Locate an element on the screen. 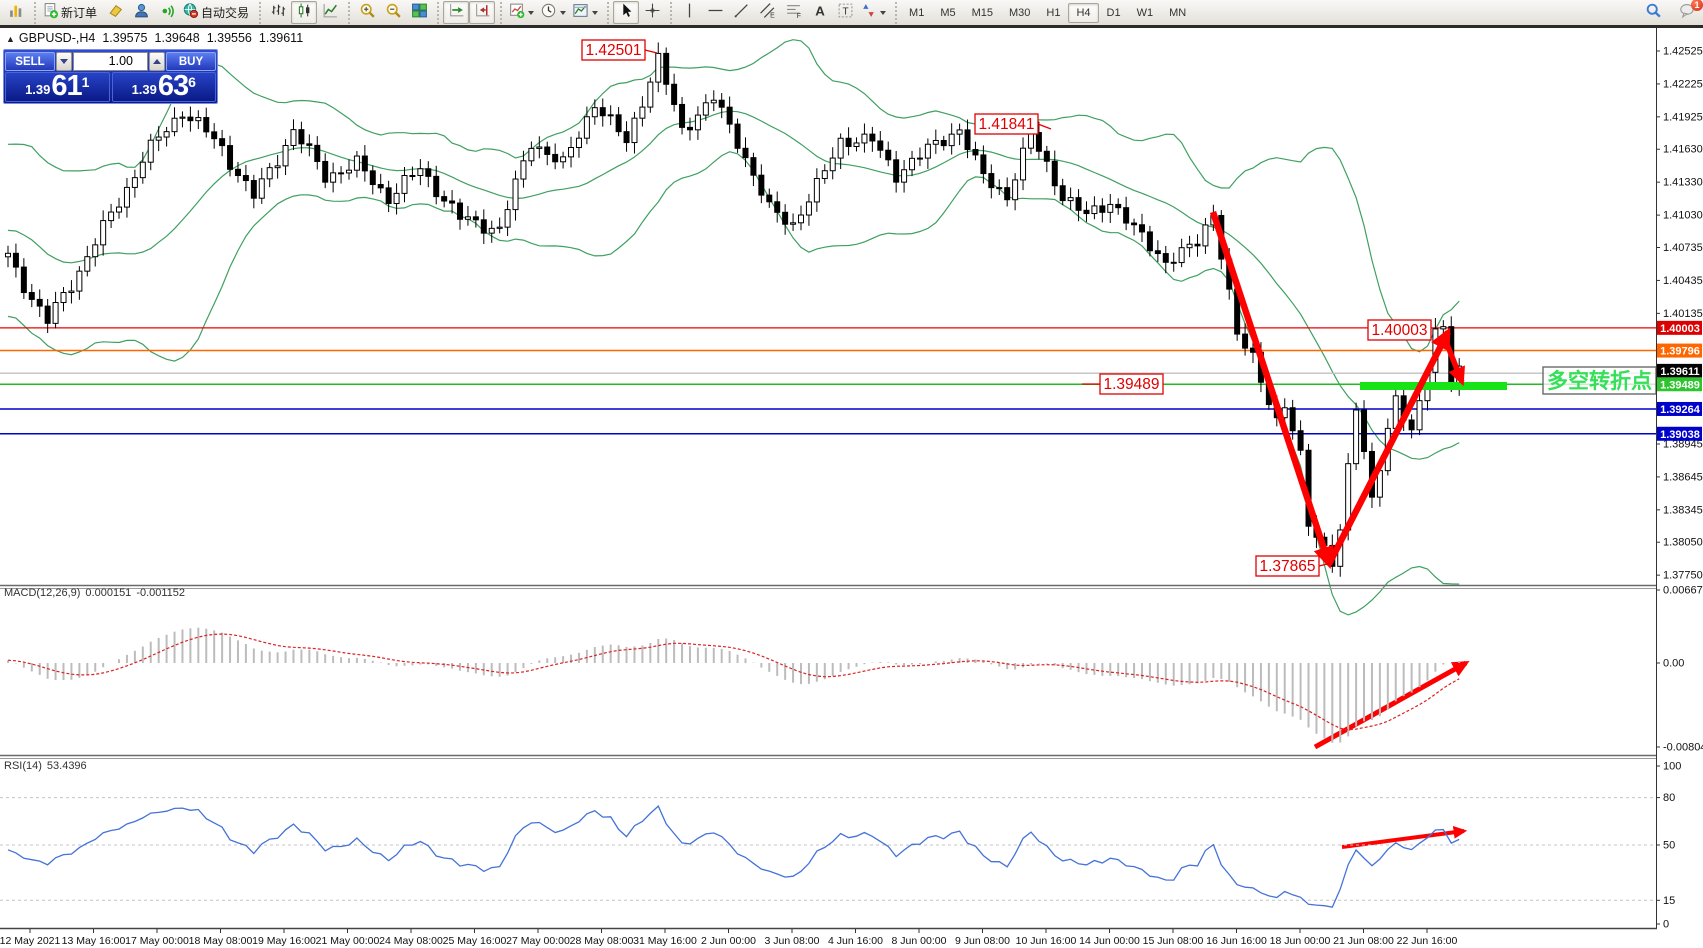 This screenshot has width=1703, height=948. cursor-button is located at coordinates (626, 12).